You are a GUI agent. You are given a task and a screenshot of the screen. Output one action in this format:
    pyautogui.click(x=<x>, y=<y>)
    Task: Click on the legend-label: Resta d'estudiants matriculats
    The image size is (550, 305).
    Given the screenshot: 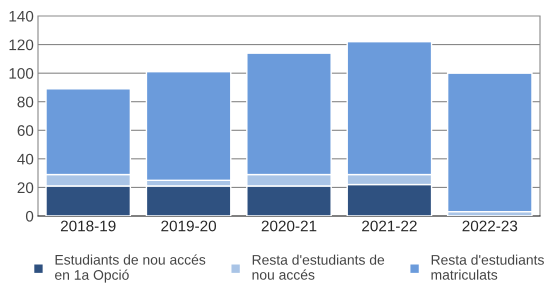 What is the action you would take?
    pyautogui.click(x=487, y=267)
    